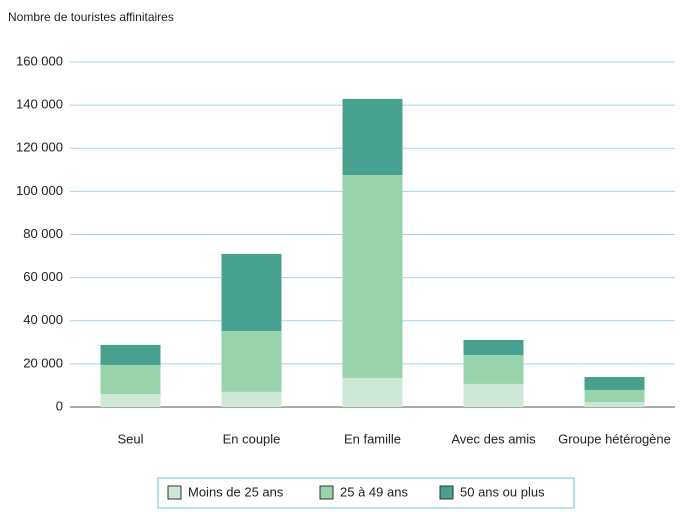 The width and height of the screenshot is (684, 512). What do you see at coordinates (374, 491) in the screenshot?
I see `legend-label: 25 à 49 ans` at bounding box center [374, 491].